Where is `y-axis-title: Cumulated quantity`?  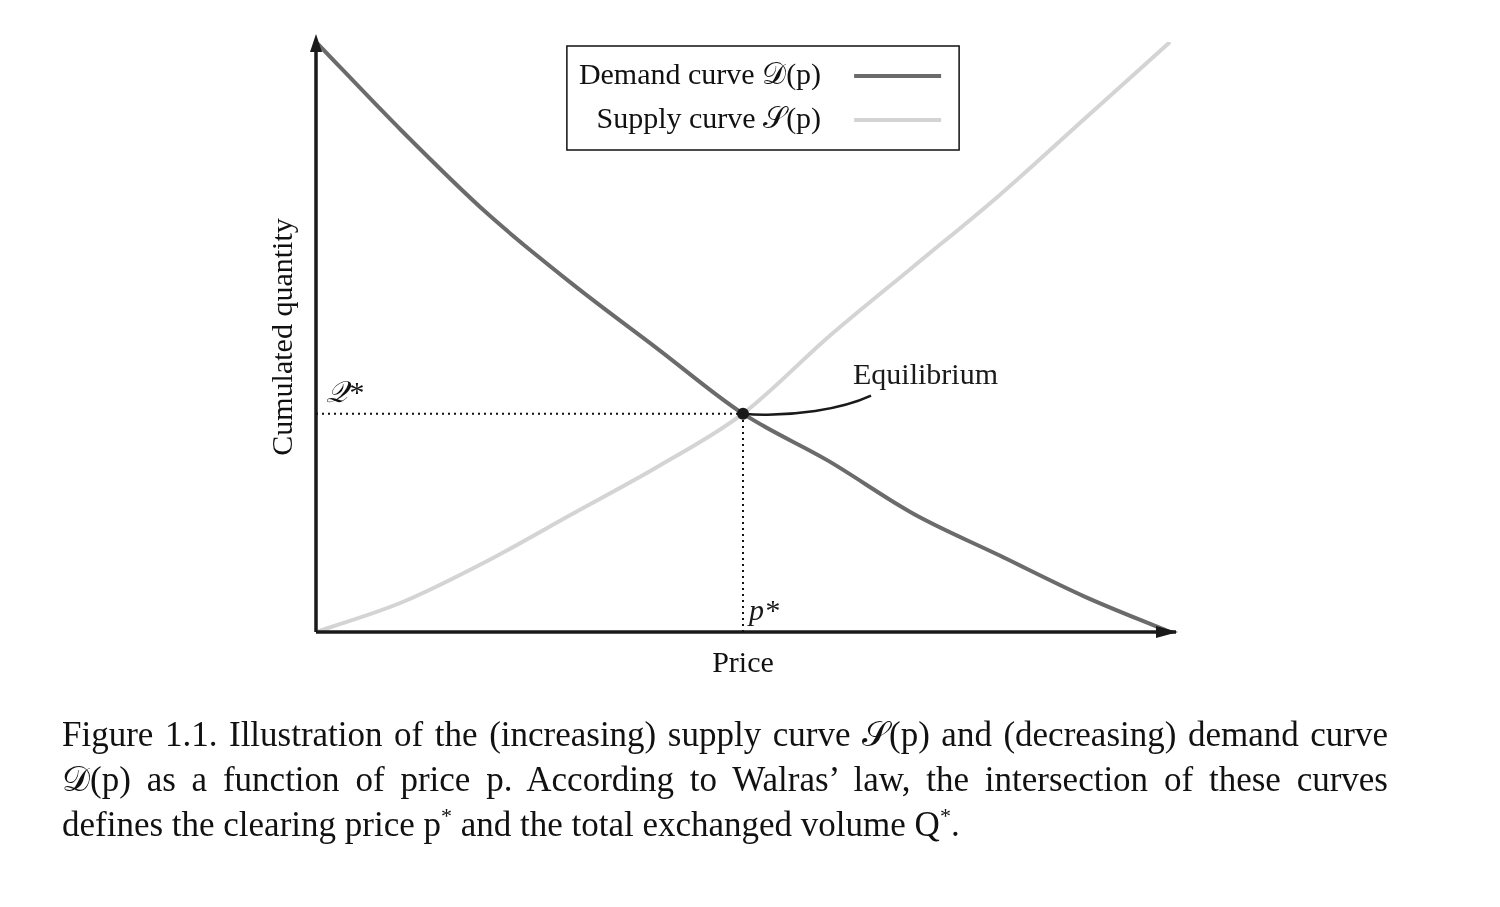
y-axis-title: Cumulated quantity is located at coordinates (281, 337).